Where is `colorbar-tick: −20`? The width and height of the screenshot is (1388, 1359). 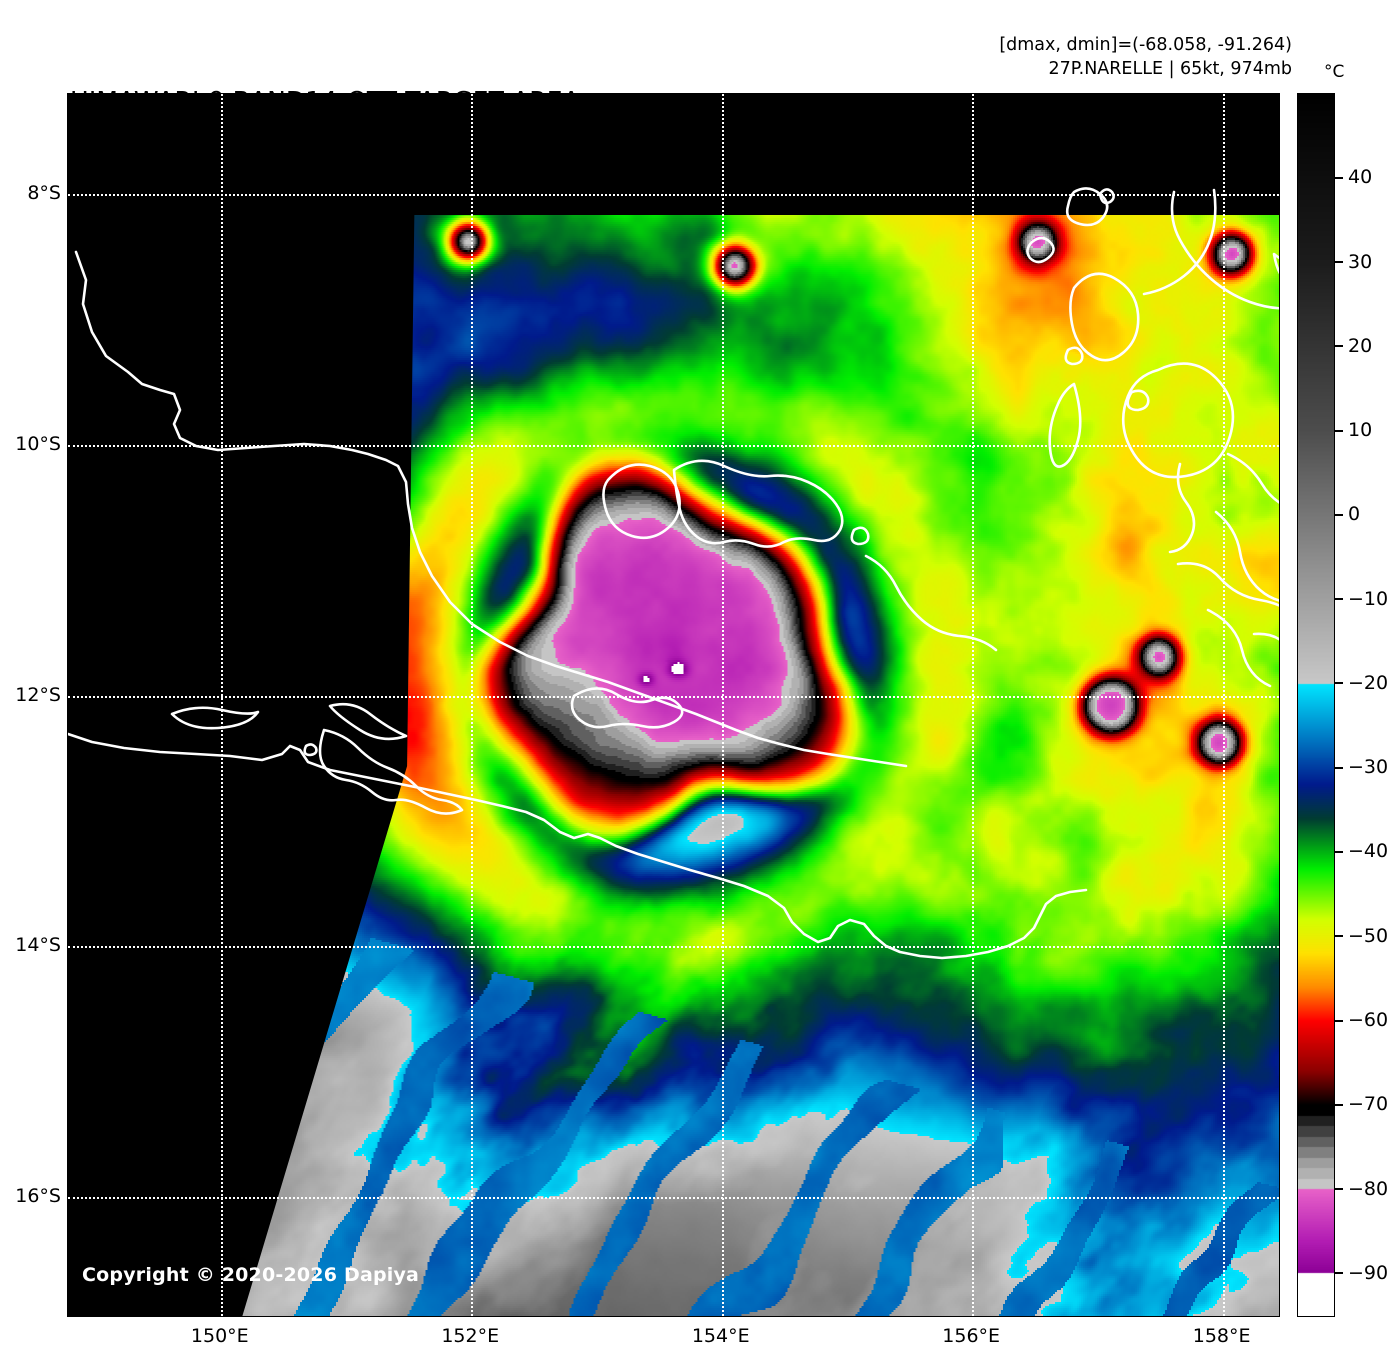 colorbar-tick: −20 is located at coordinates (1361, 683).